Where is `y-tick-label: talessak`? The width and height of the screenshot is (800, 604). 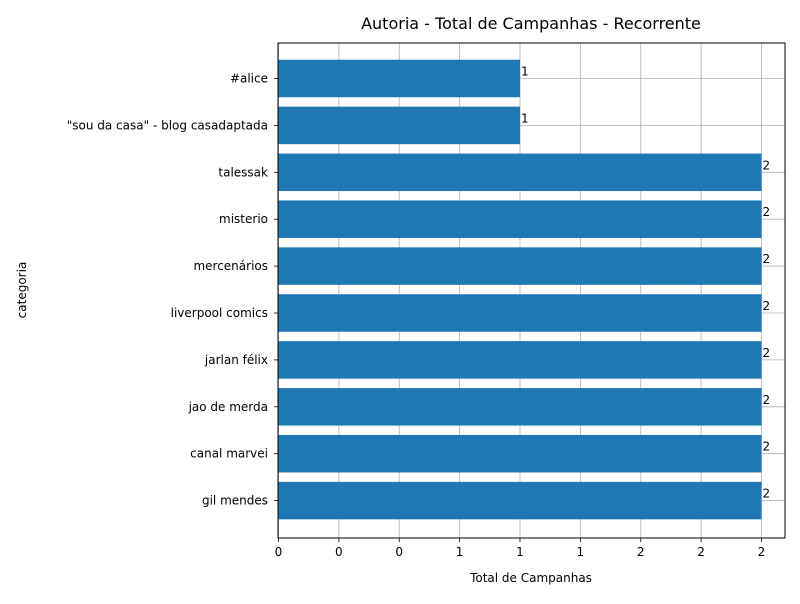 y-tick-label: talessak is located at coordinates (243, 172).